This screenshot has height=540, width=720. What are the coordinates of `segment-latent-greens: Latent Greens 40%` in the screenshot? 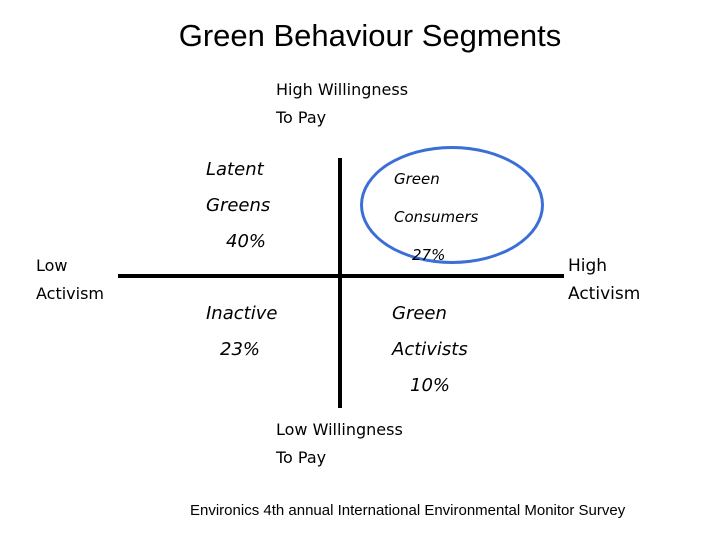 It's located at (238, 206).